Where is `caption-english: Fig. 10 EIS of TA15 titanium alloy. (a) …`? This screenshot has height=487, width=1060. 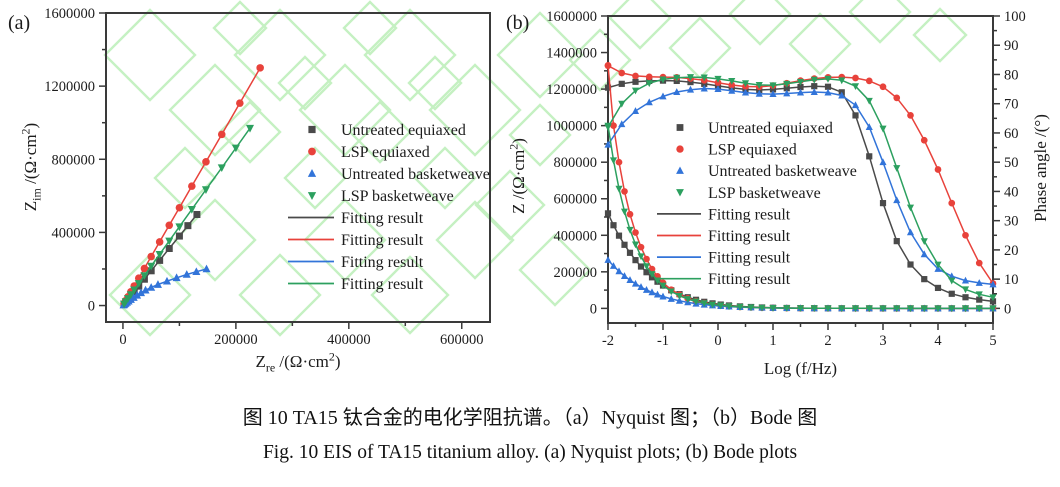
caption-english: Fig. 10 EIS of TA15 titanium alloy. (a) … is located at coordinates (530, 452).